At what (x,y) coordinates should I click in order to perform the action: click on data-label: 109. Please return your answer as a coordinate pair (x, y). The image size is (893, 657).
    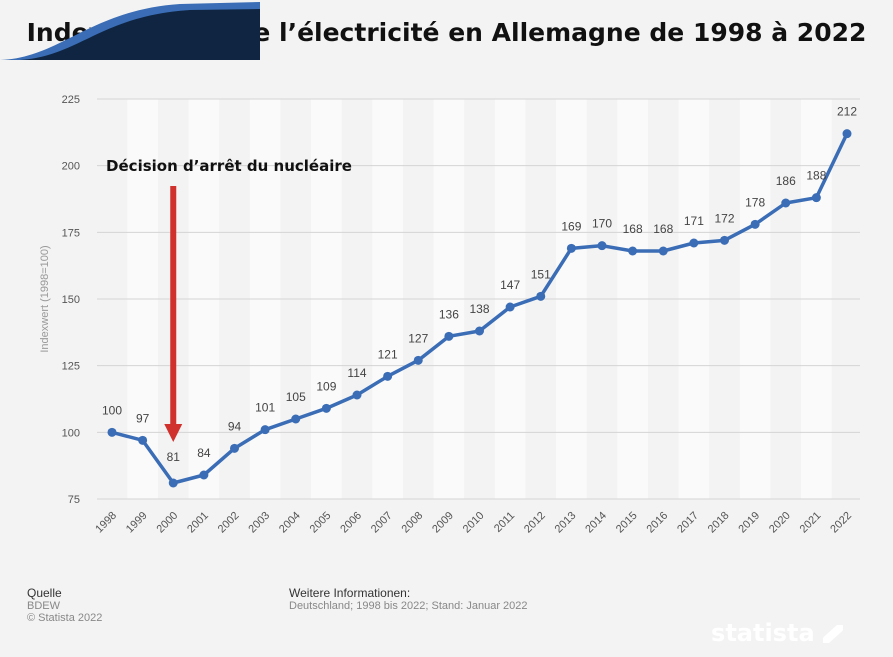
    Looking at the image, I should click on (326, 386).